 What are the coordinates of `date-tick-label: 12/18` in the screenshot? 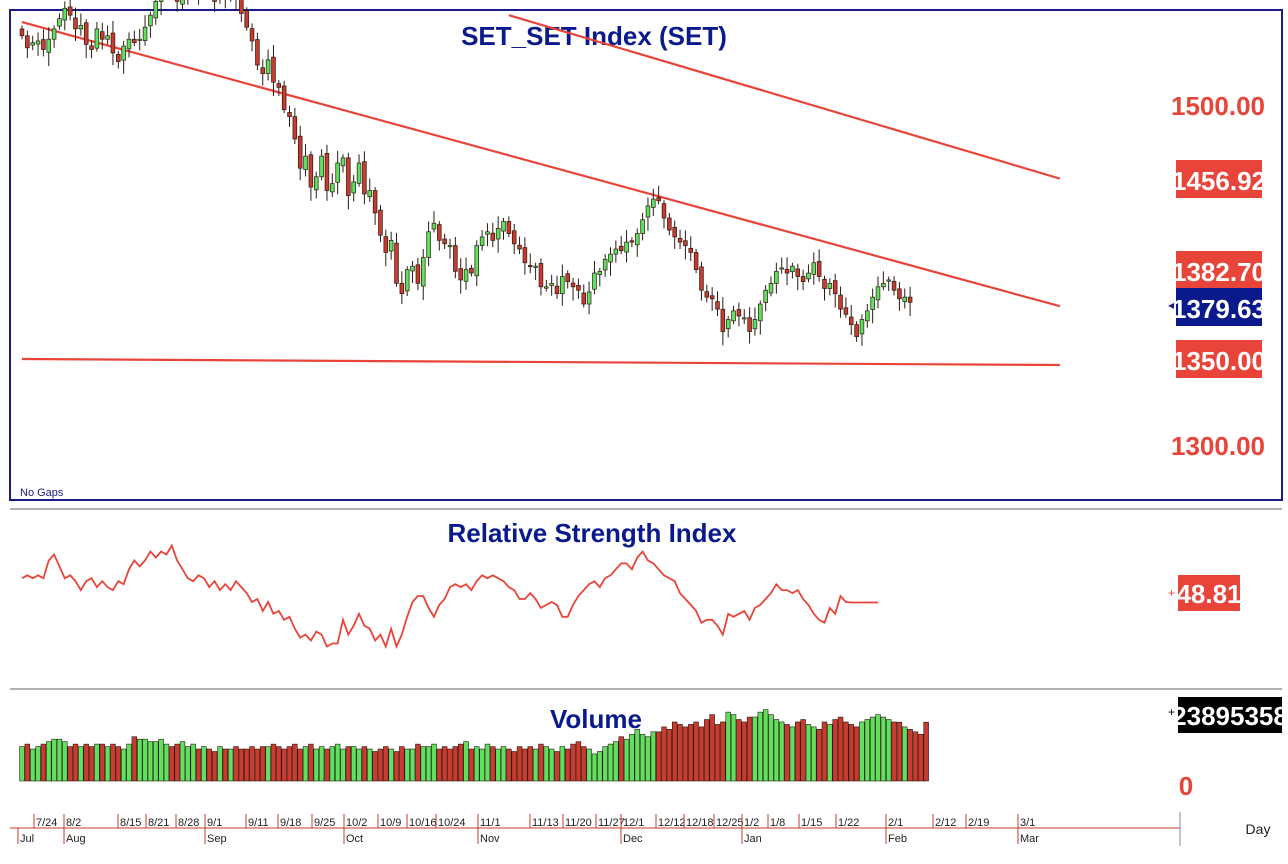 It's located at (700, 823).